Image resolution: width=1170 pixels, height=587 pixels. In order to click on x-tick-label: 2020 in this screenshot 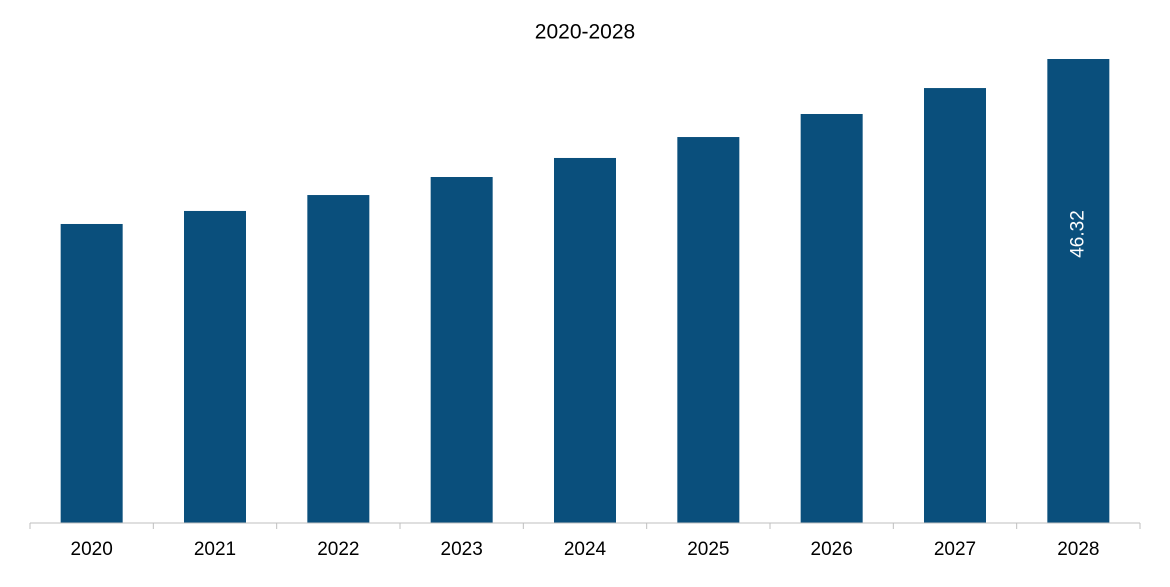, I will do `click(92, 549)`.